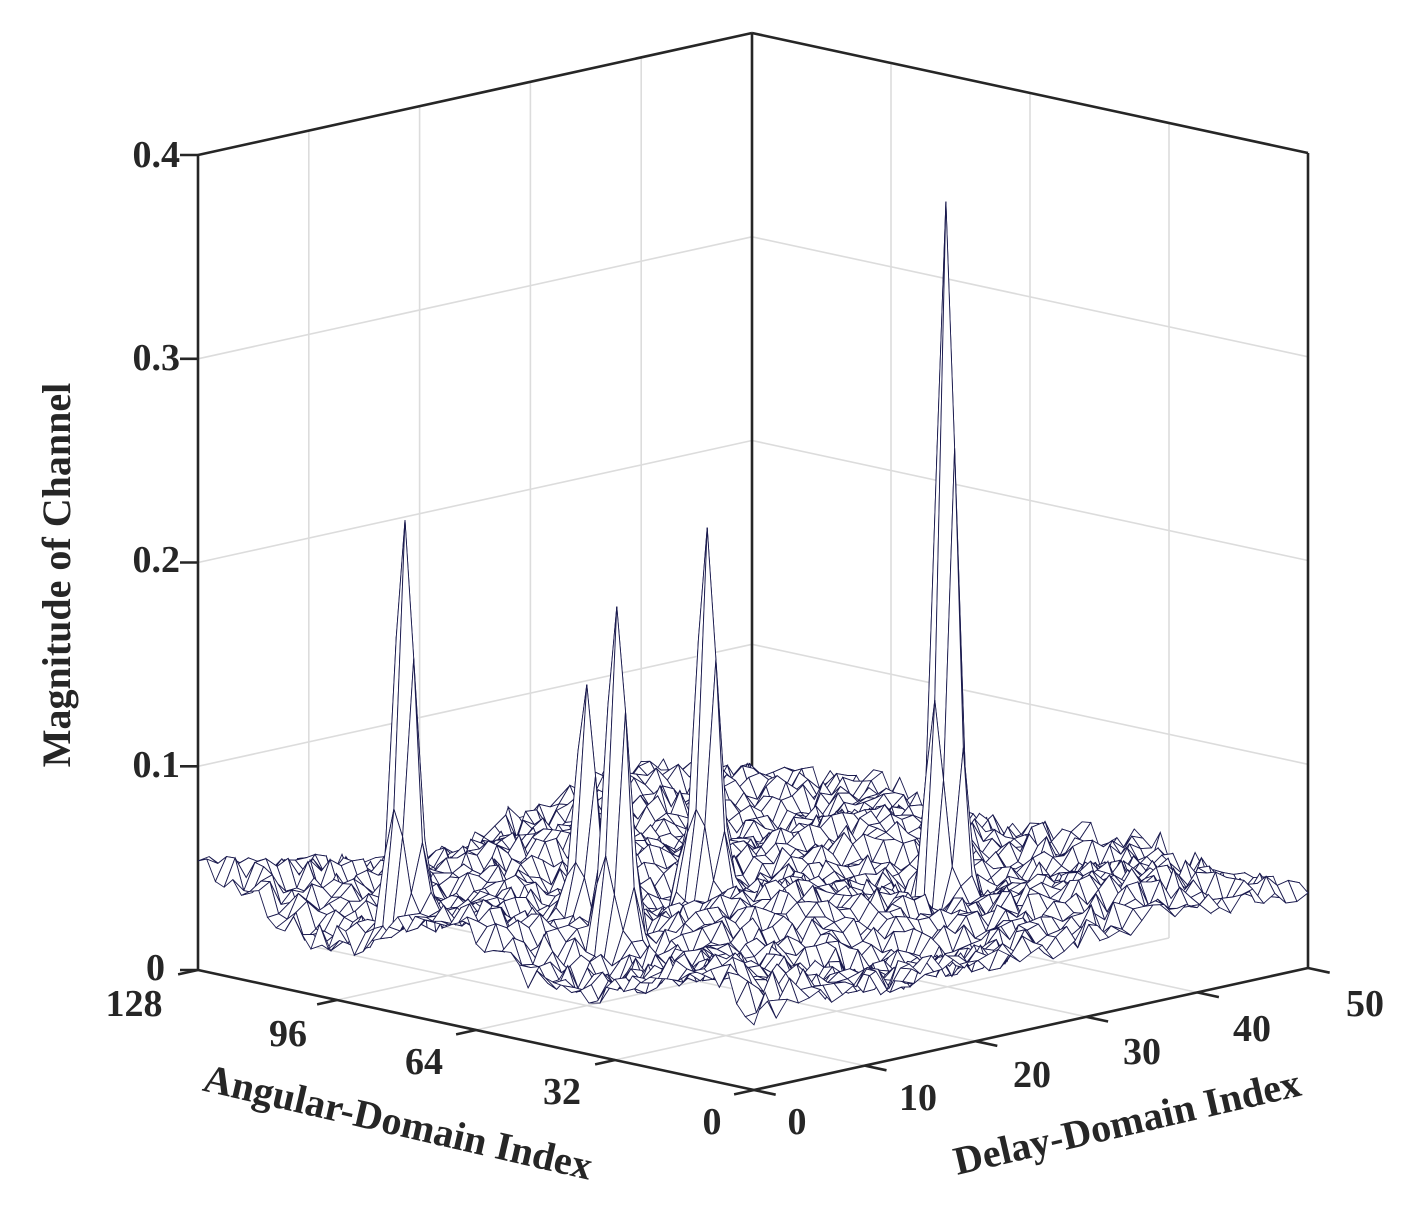 The height and width of the screenshot is (1208, 1412). Describe the element at coordinates (157, 358) in the screenshot. I see `z-tick-label: 0.3` at that location.